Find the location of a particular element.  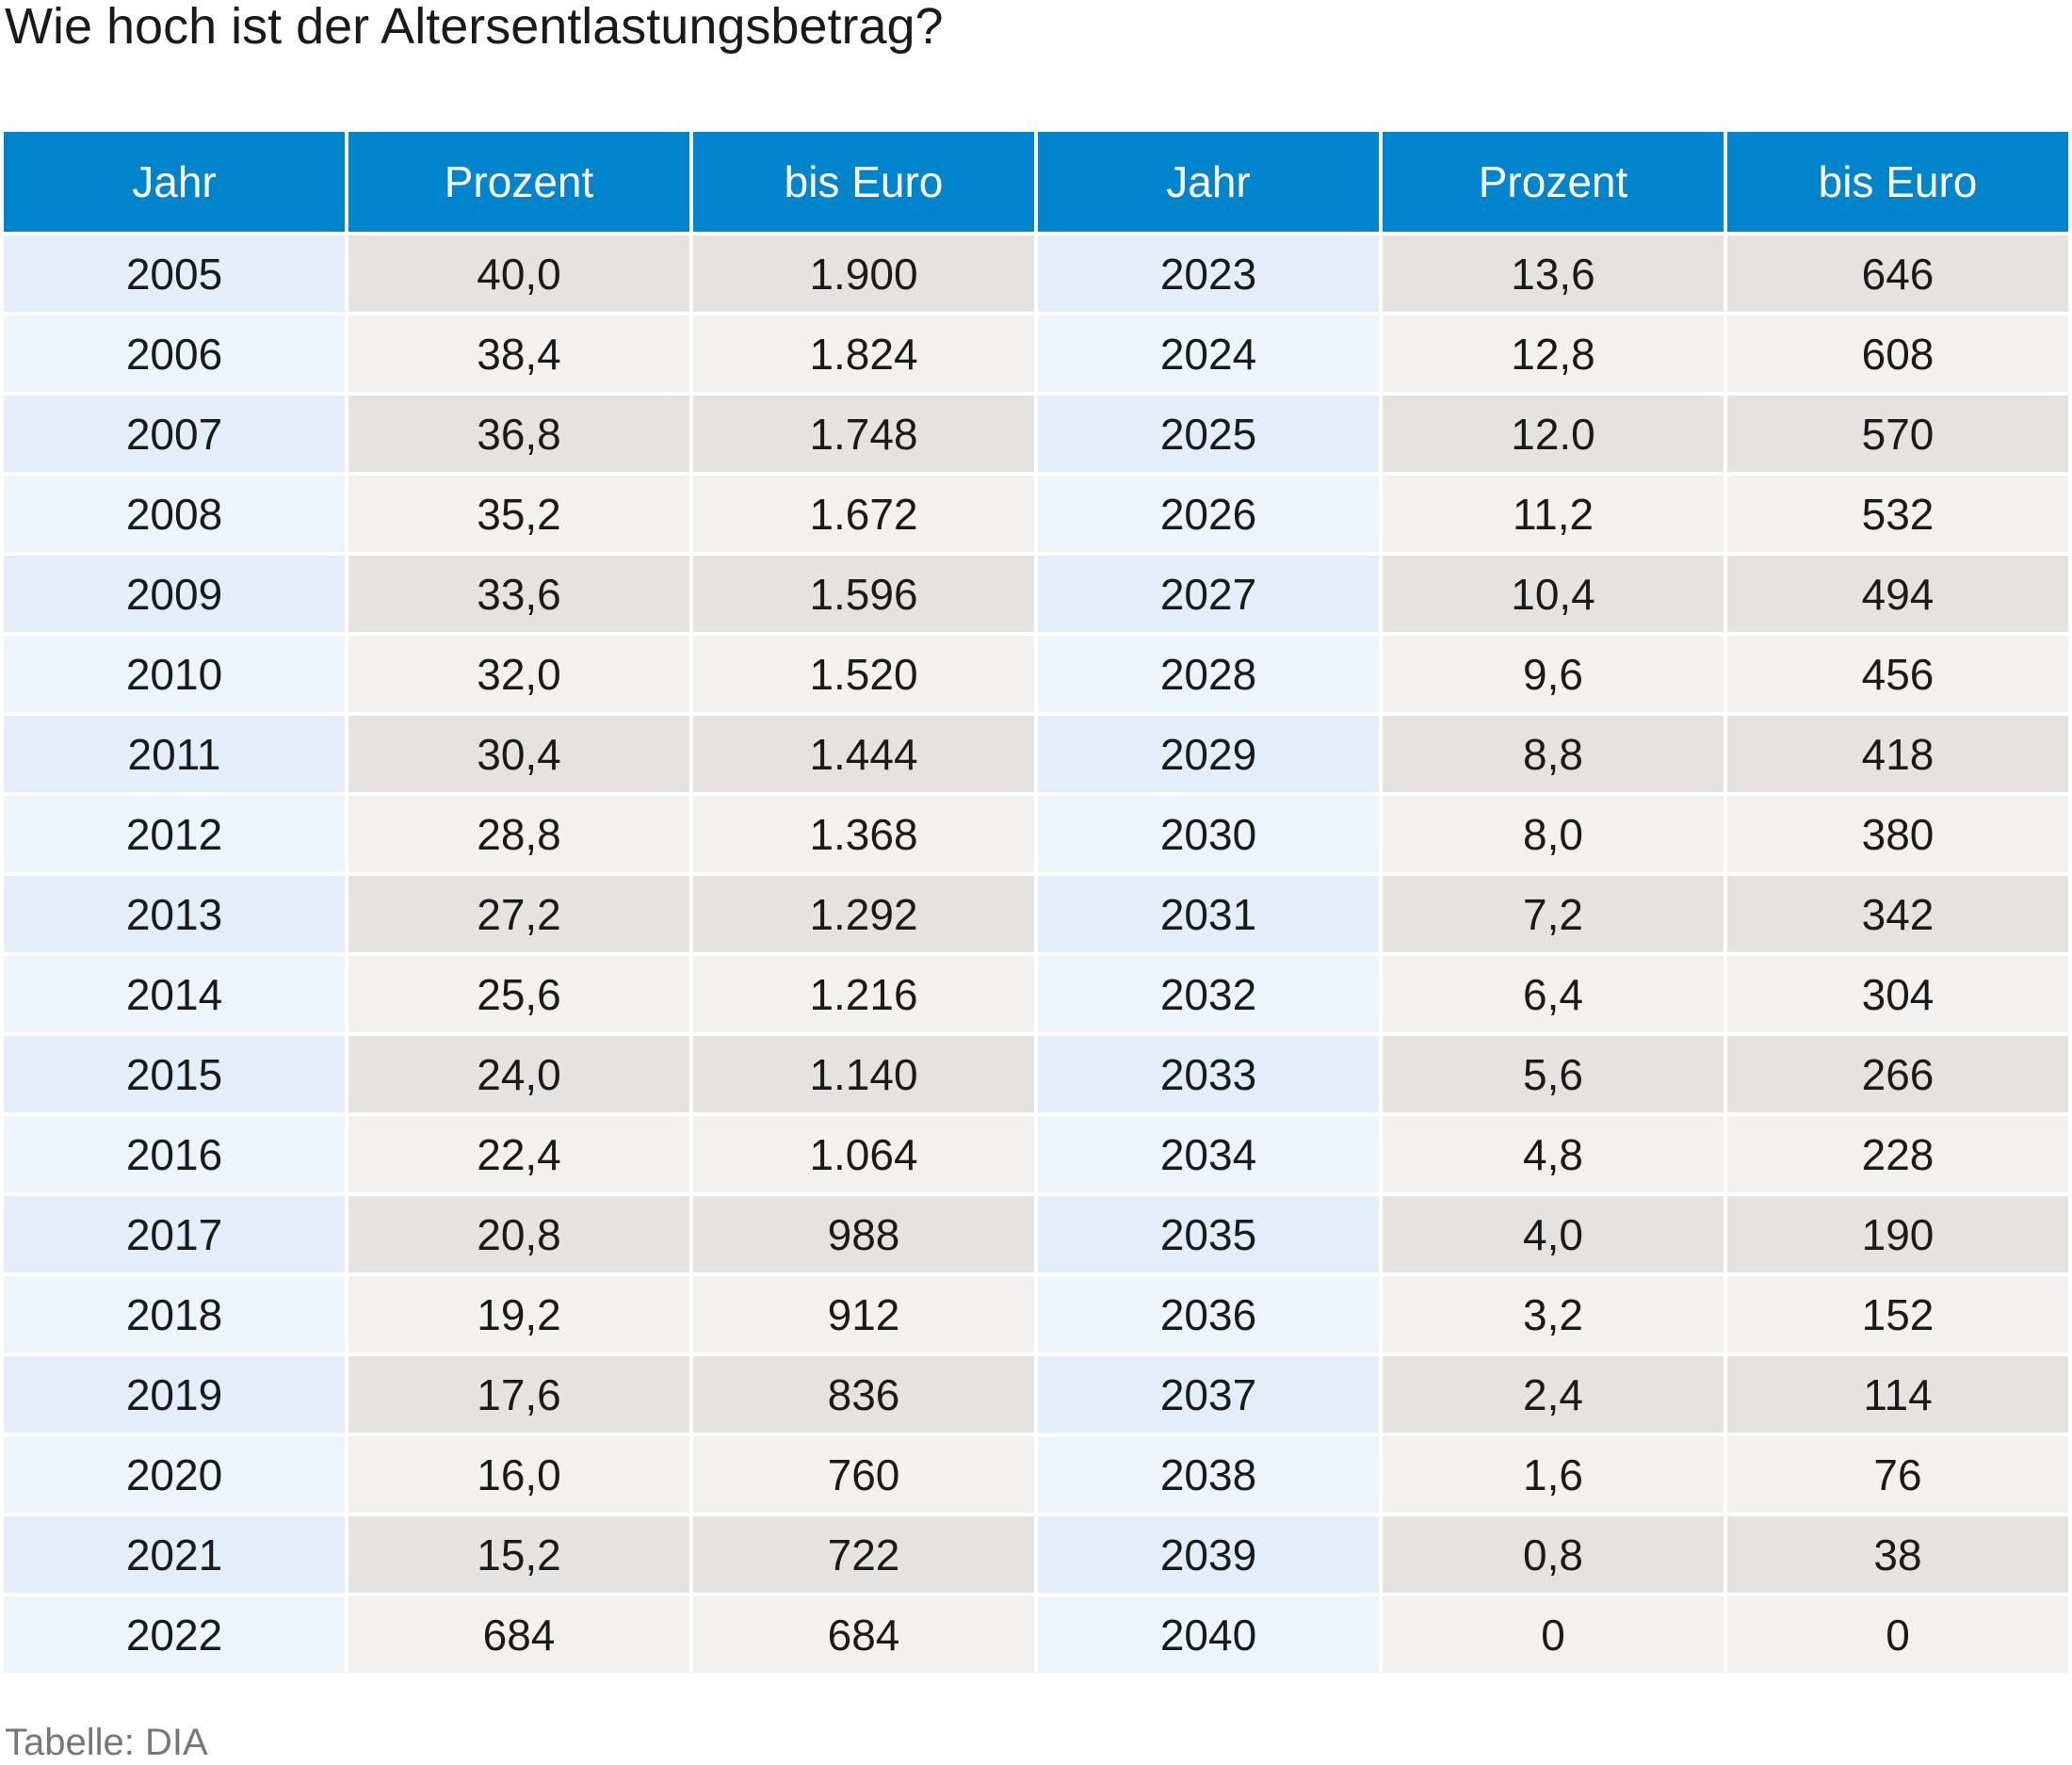

cell-percent: 8,8 is located at coordinates (1554, 754).